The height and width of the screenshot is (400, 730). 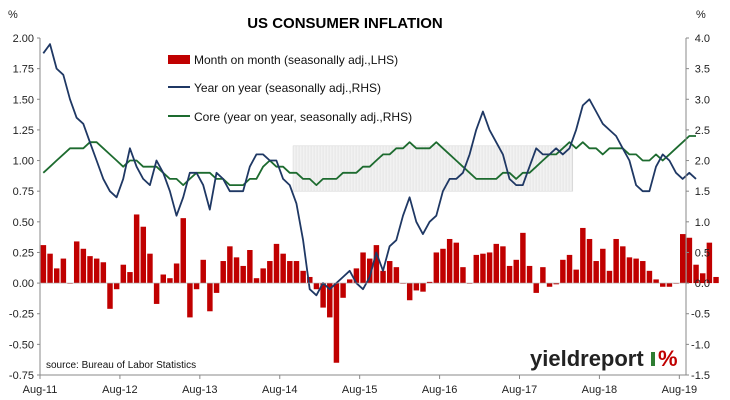 I want to click on logo-bar-icon, so click(x=653, y=359).